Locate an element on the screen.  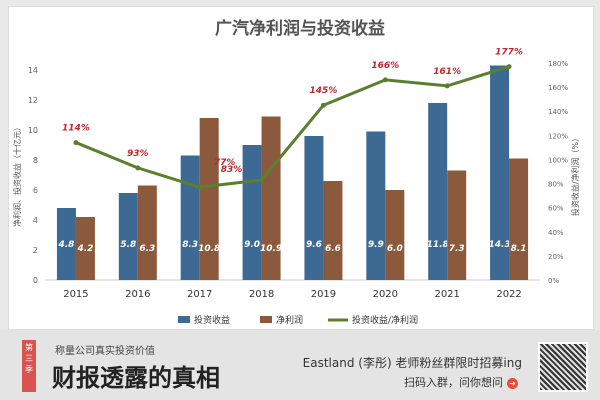
ratio-data-label: 145% is located at coordinates (324, 91).